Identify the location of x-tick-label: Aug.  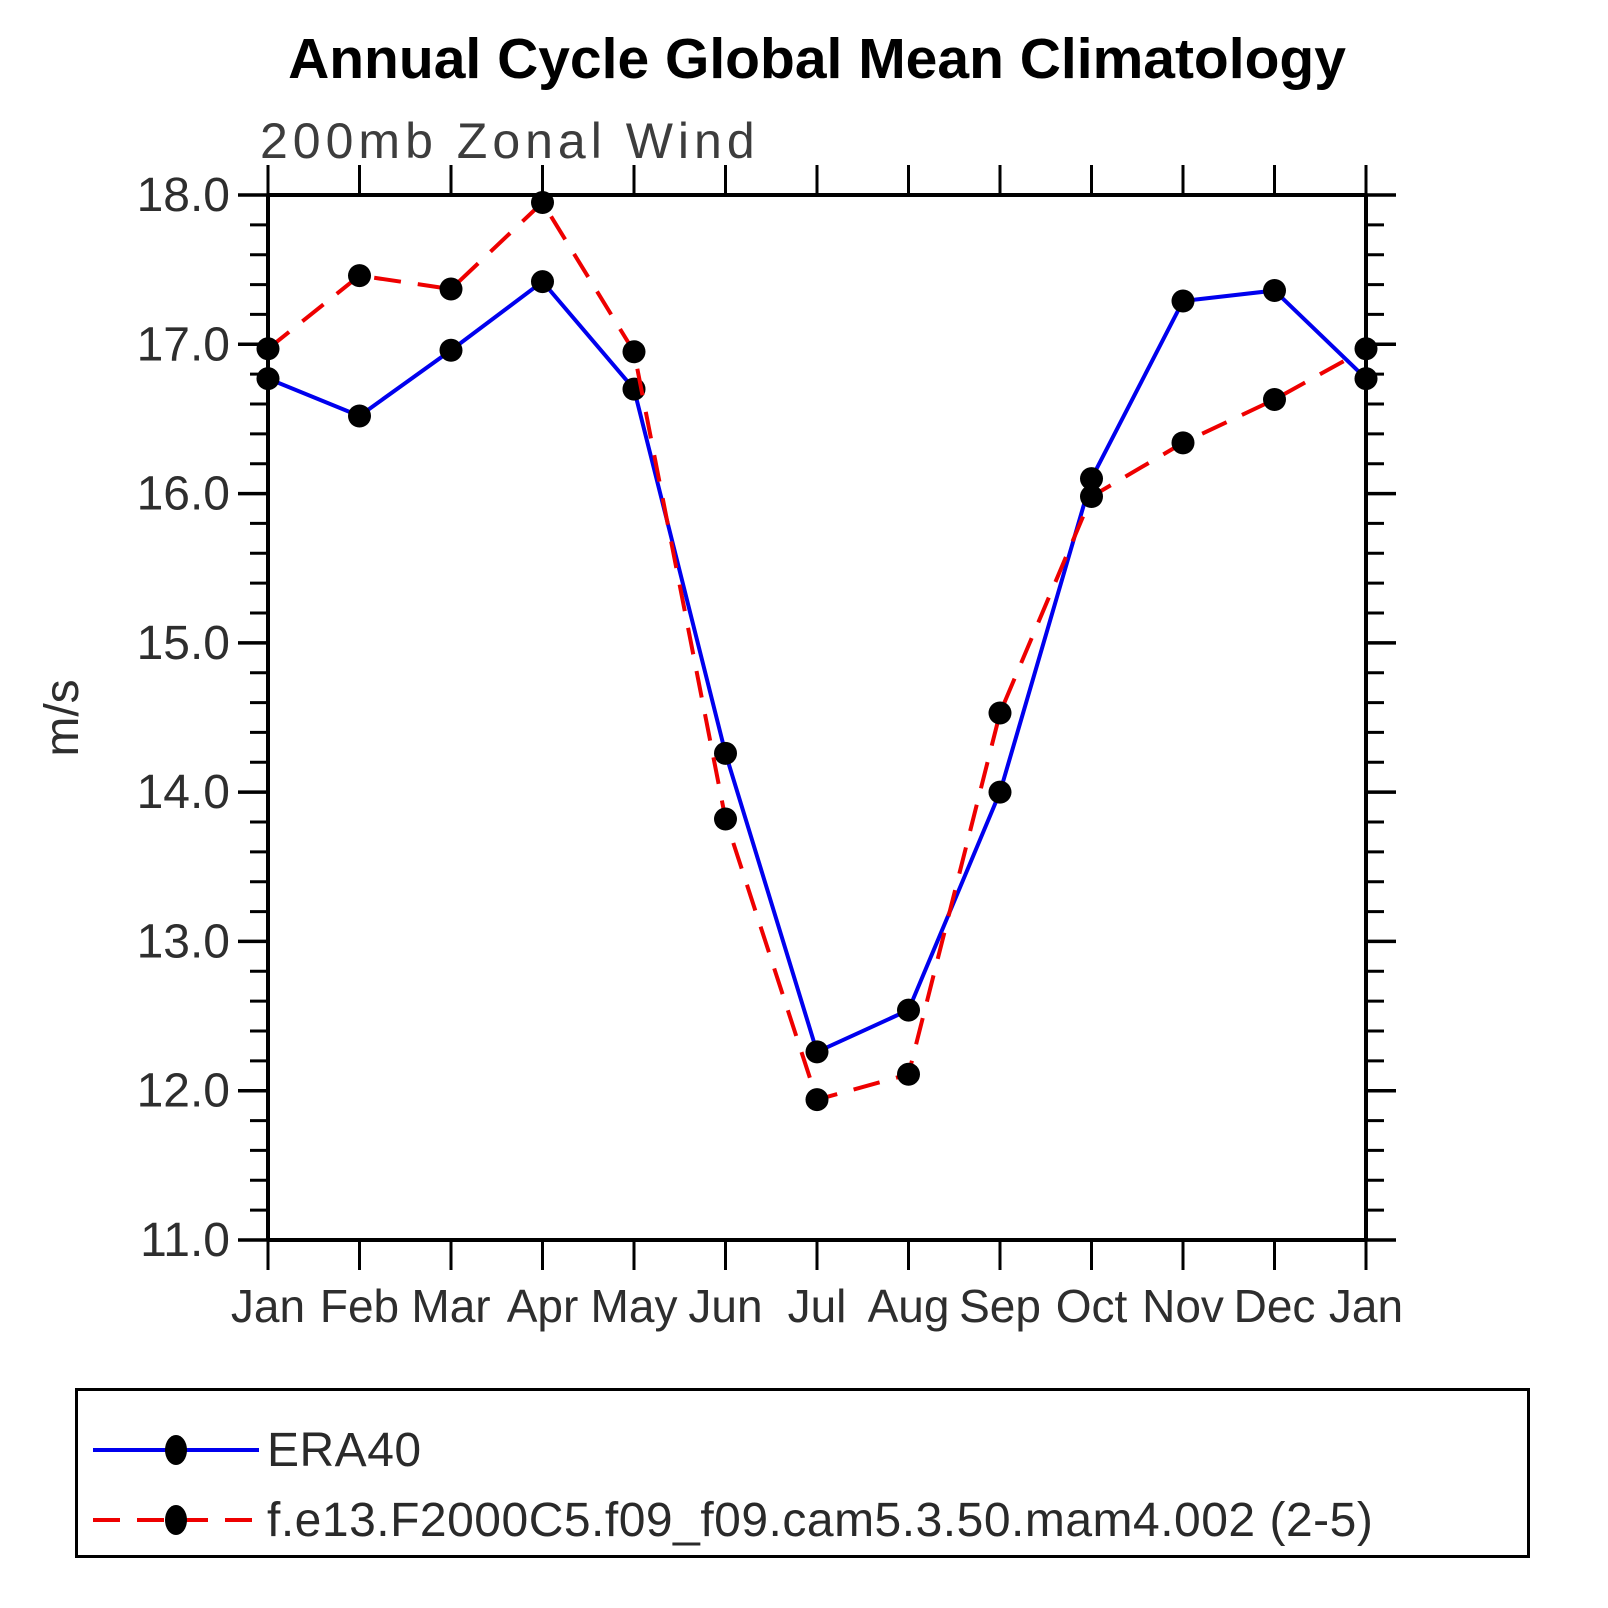
(909, 1306).